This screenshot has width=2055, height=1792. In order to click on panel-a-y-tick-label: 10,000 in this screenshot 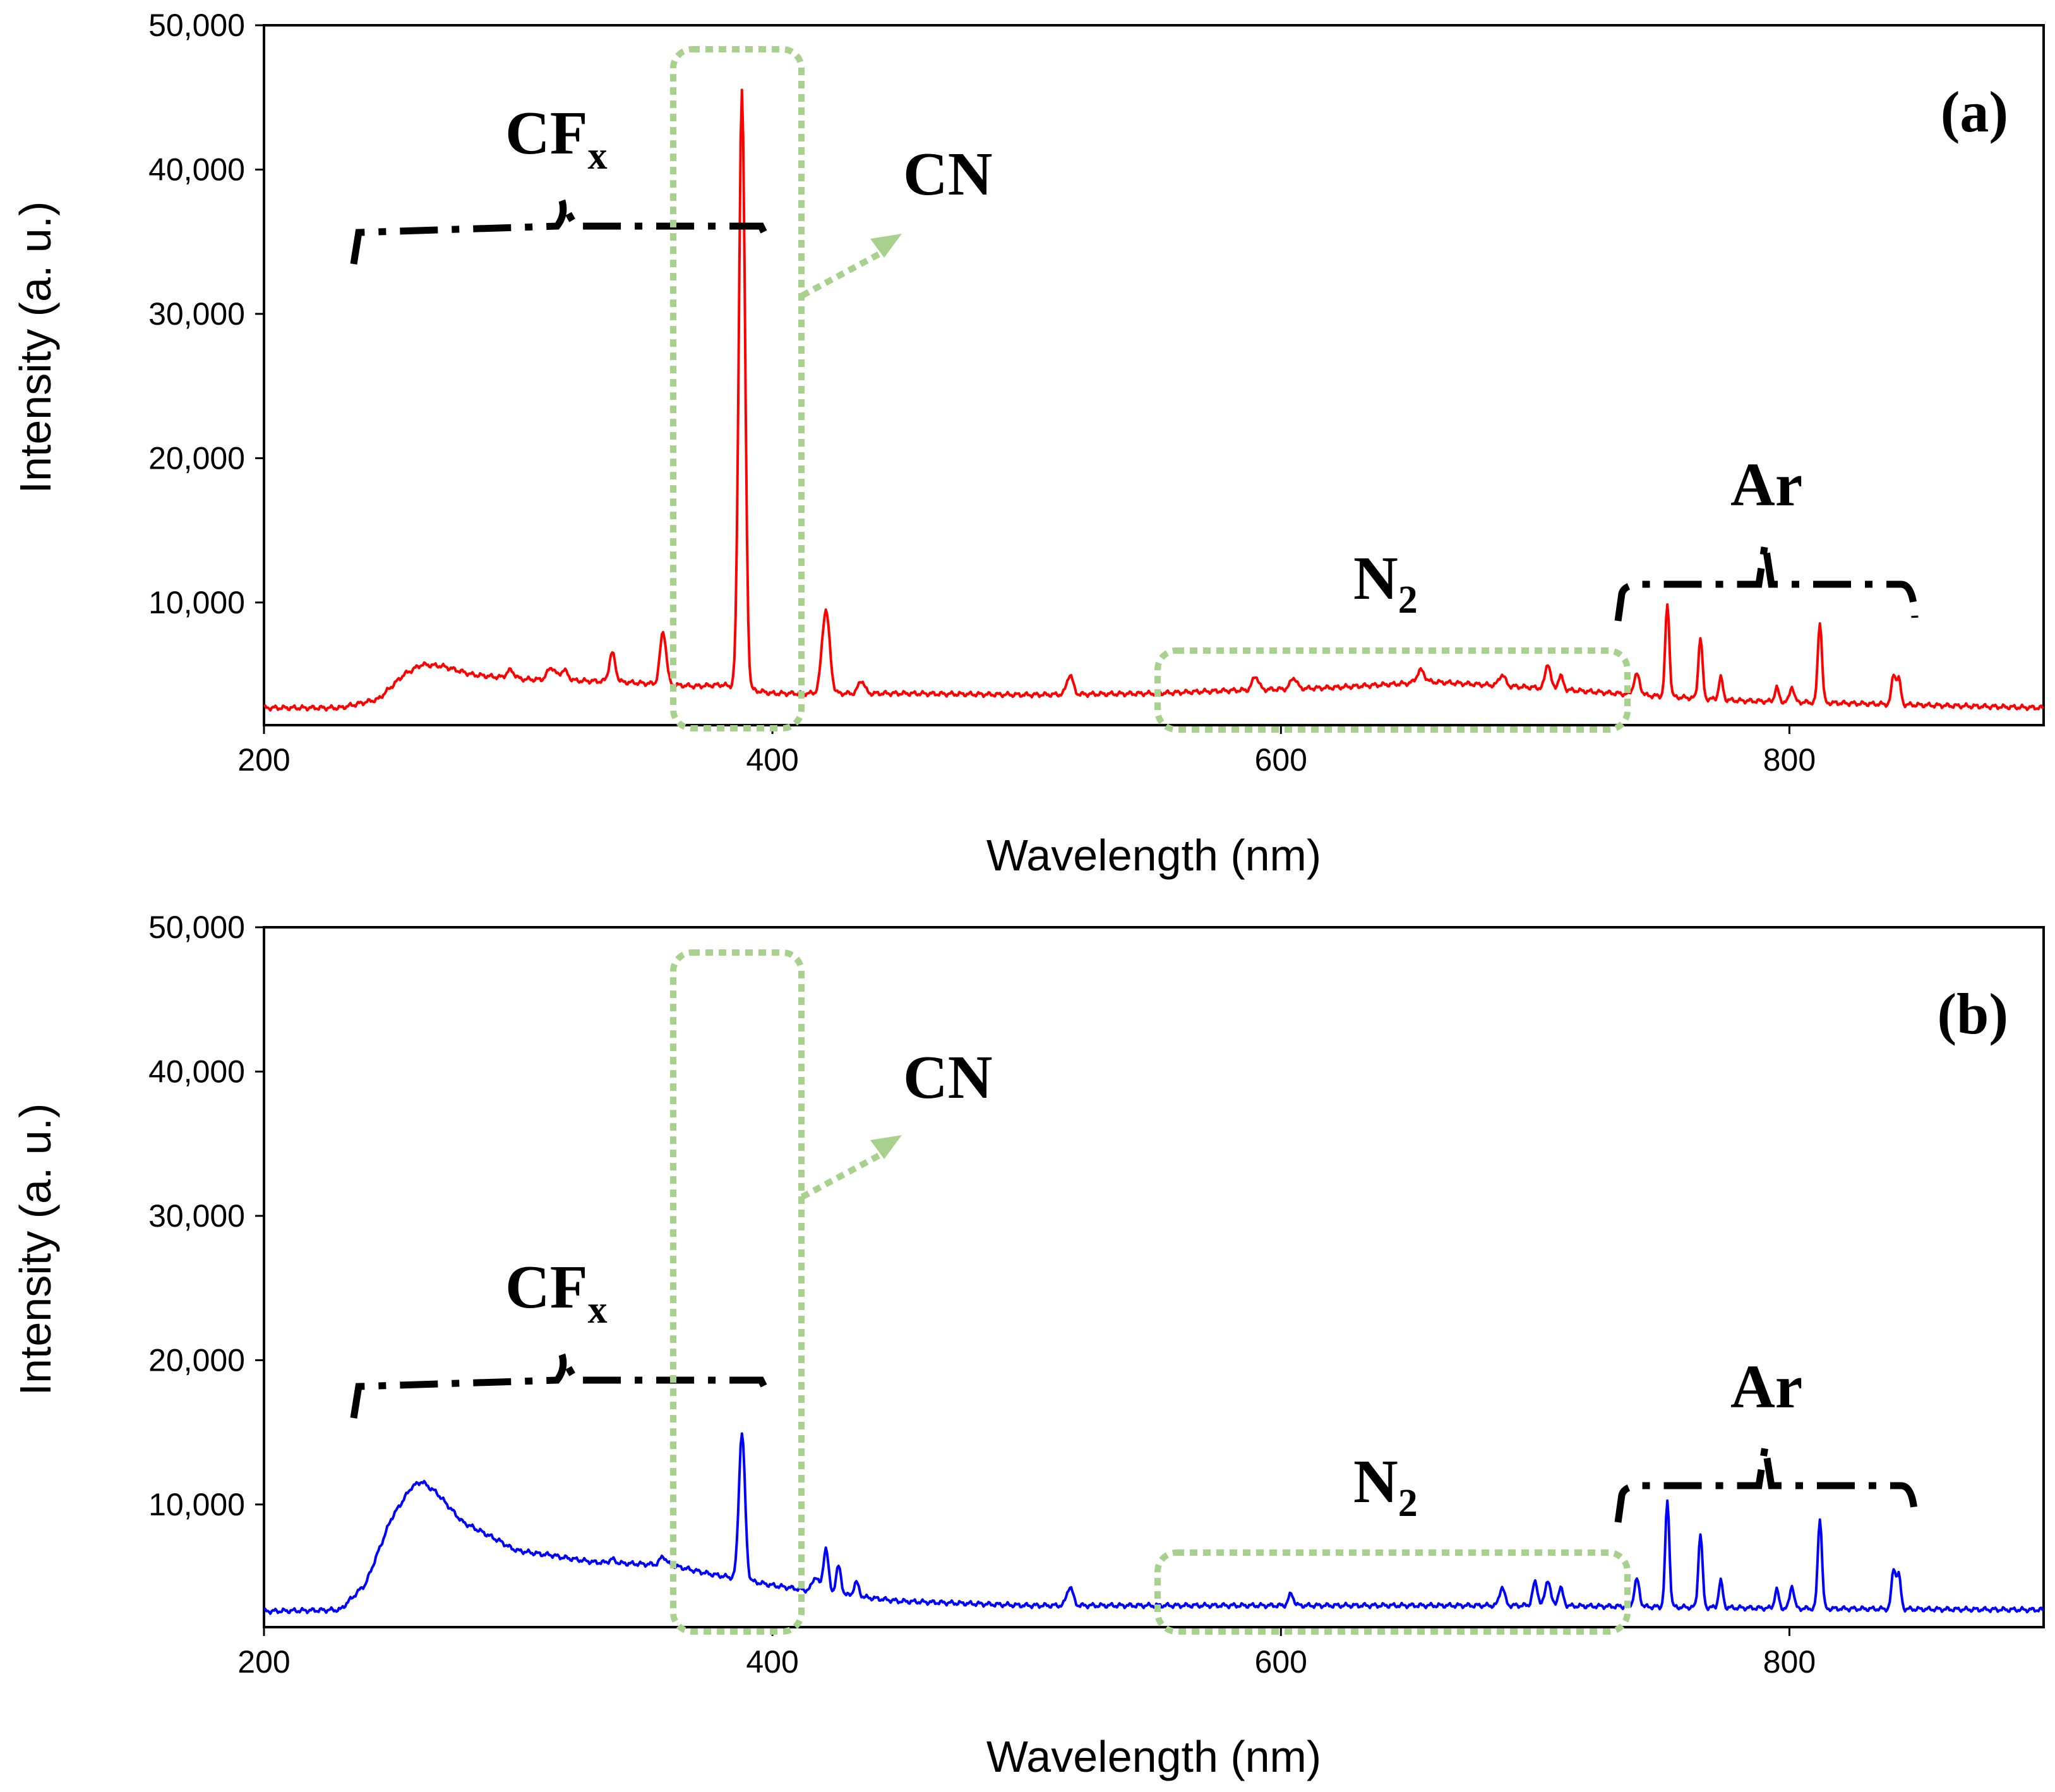, I will do `click(196, 602)`.